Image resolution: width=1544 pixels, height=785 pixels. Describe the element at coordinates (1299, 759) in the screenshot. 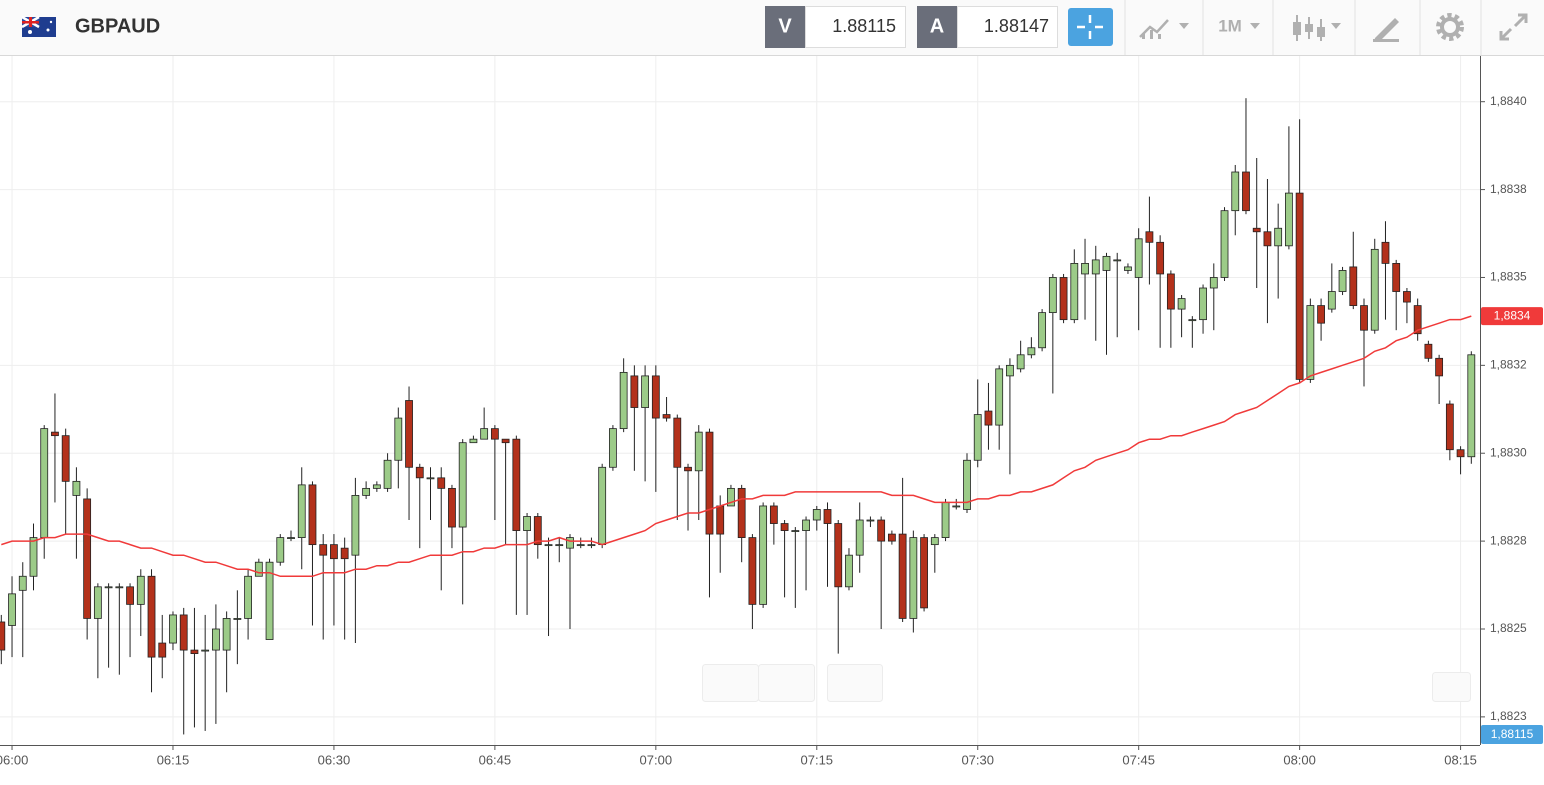

I see `x-tick-label: 08:00` at that location.